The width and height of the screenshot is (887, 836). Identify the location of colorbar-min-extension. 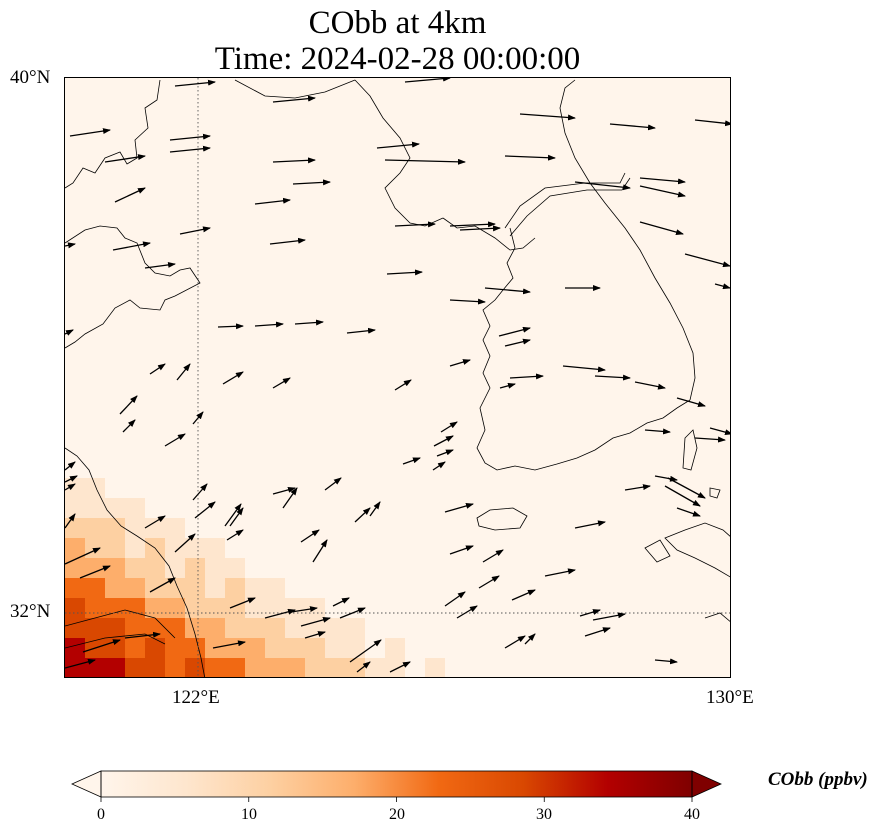
(86, 784).